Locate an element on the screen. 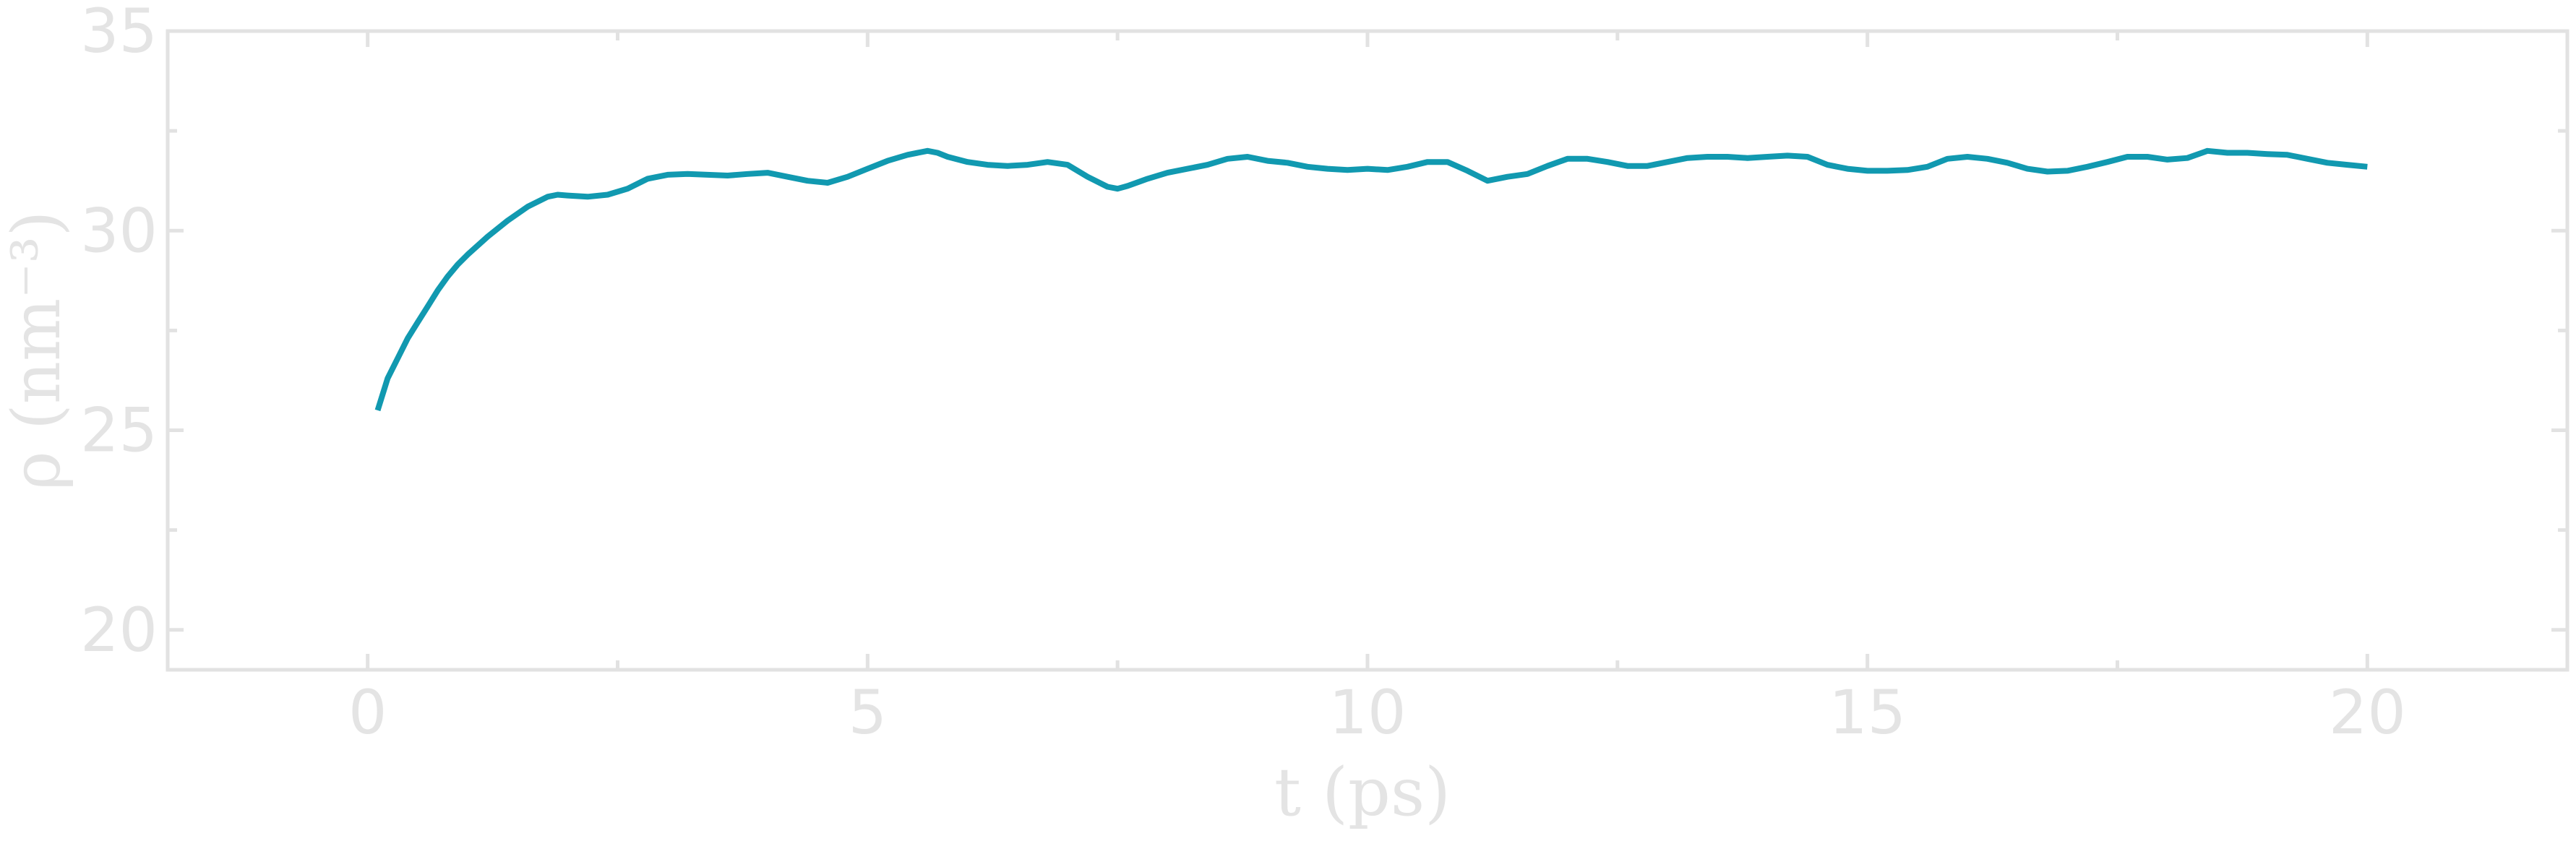 This screenshot has height=841, width=2576. x-tick-label: 15 is located at coordinates (1867, 712).